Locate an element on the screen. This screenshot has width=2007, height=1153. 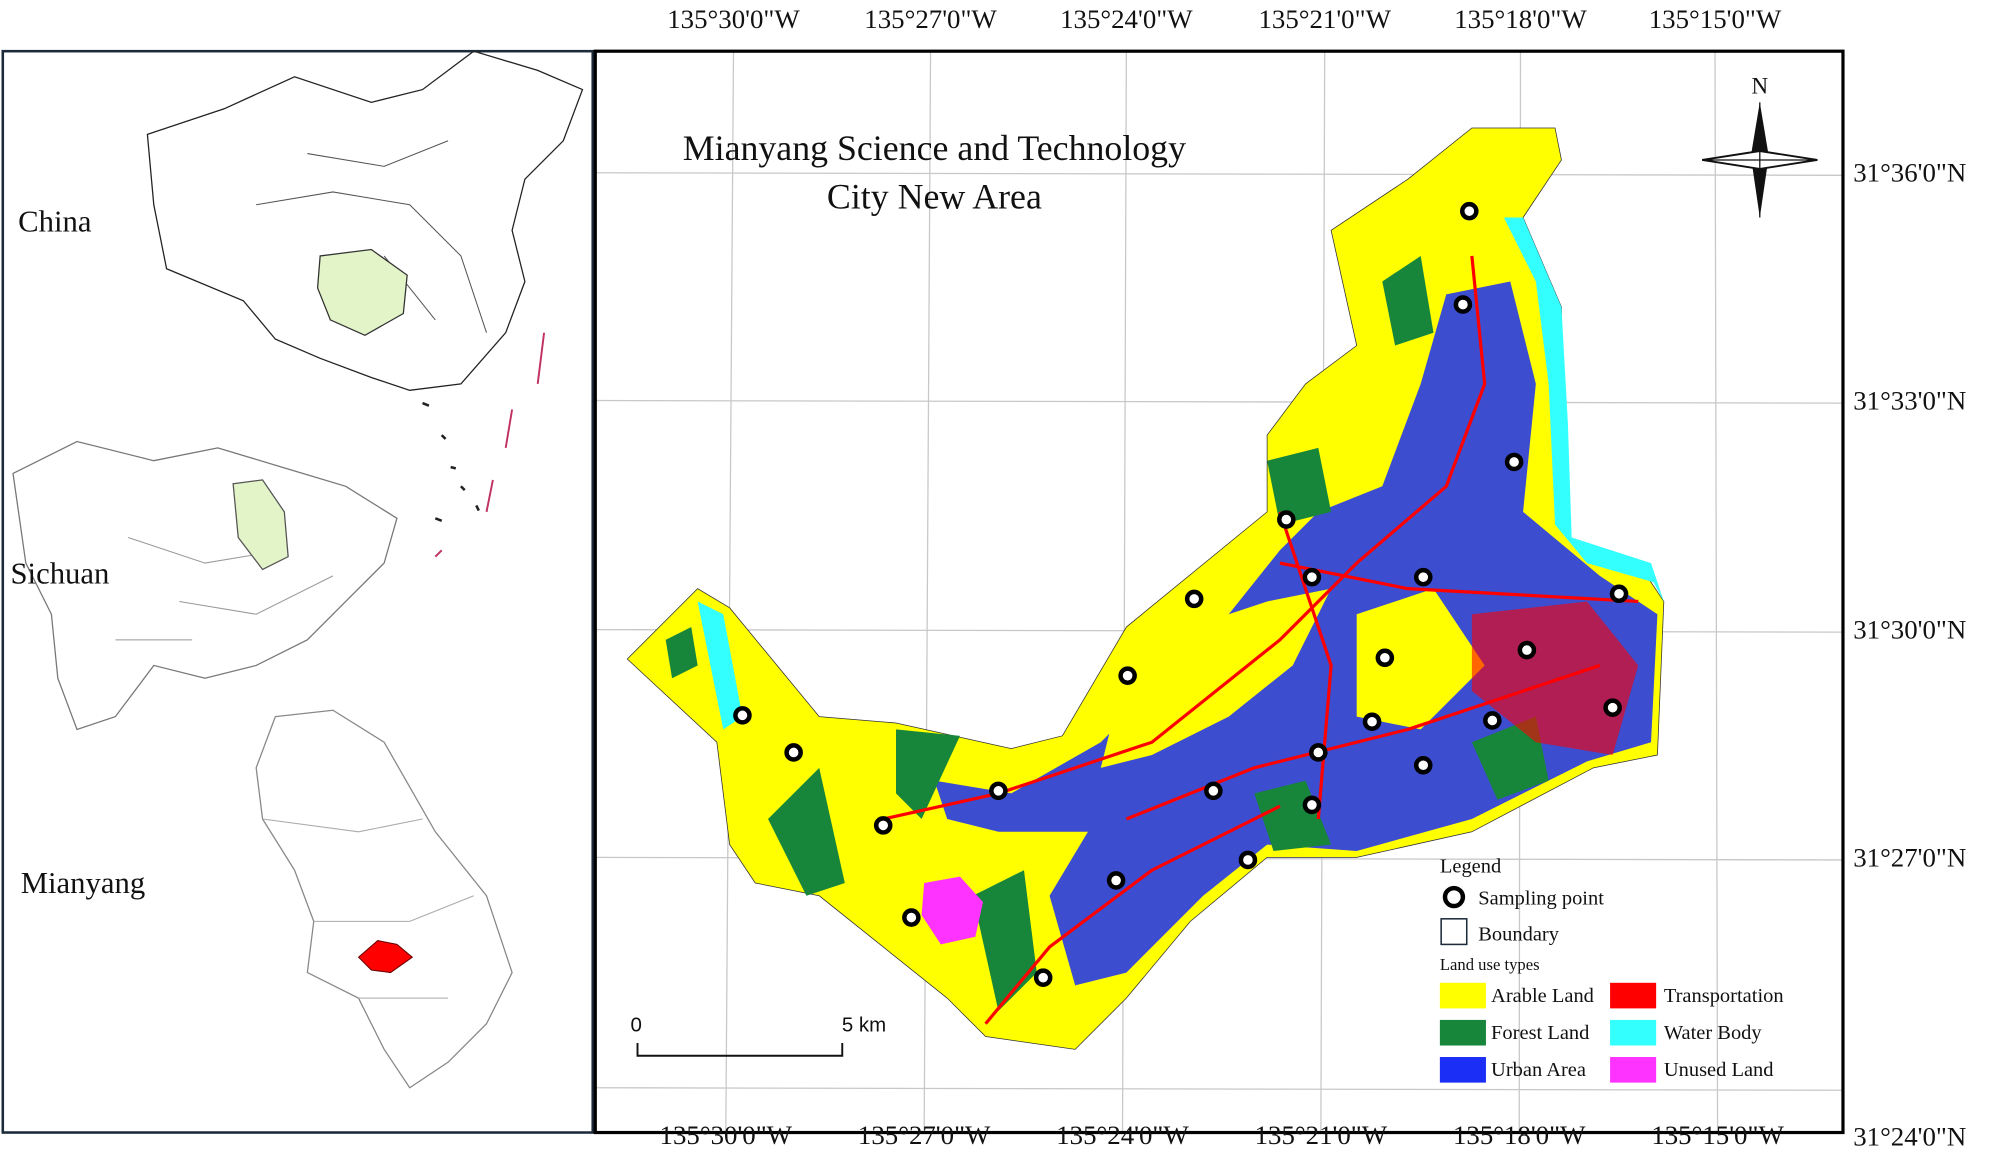
legend-boundary-symbol is located at coordinates (1454, 932).